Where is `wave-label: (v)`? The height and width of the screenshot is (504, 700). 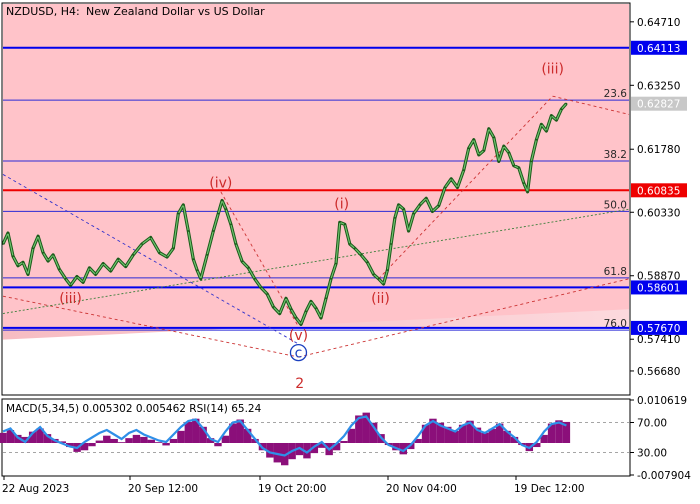
wave-label: (v) is located at coordinates (298, 336).